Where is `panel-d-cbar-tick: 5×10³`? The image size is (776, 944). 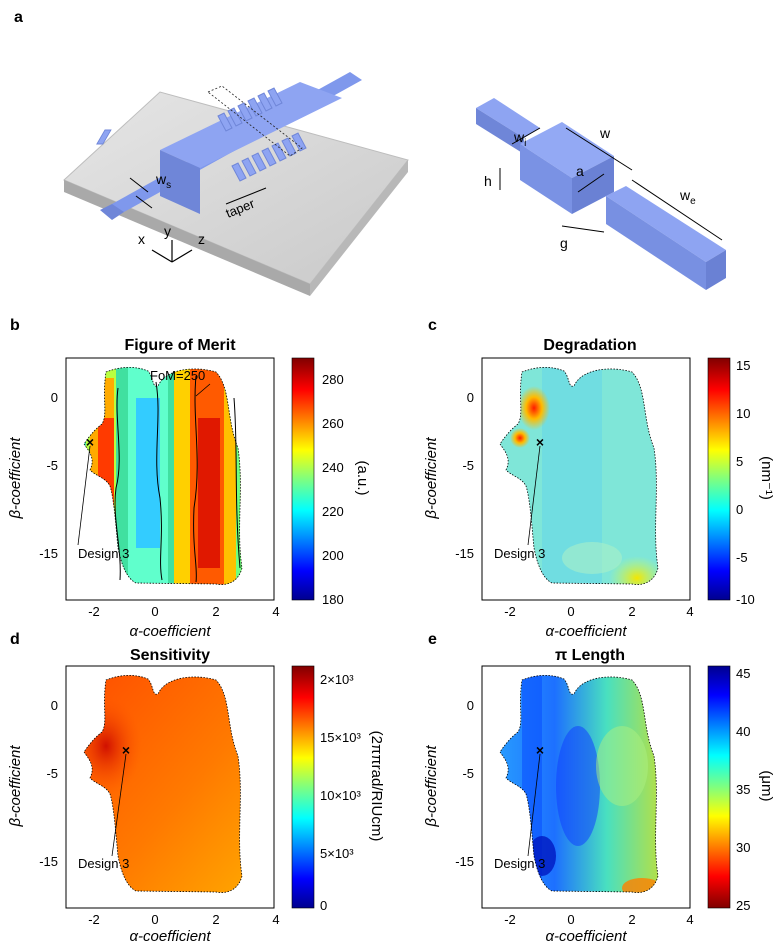
panel-d-cbar-tick: 5×10³ is located at coordinates (337, 853).